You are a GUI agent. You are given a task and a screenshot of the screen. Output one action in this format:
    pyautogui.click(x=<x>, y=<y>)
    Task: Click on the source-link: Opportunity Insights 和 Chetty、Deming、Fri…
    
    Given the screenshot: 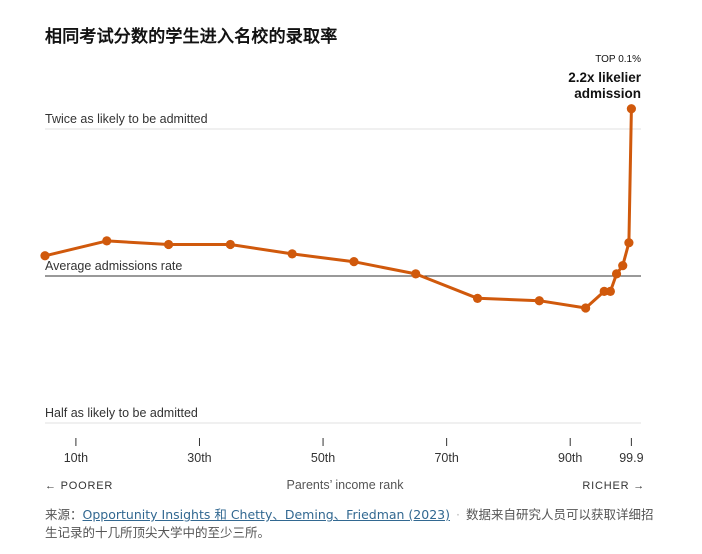 What is the action you would take?
    pyautogui.click(x=266, y=514)
    